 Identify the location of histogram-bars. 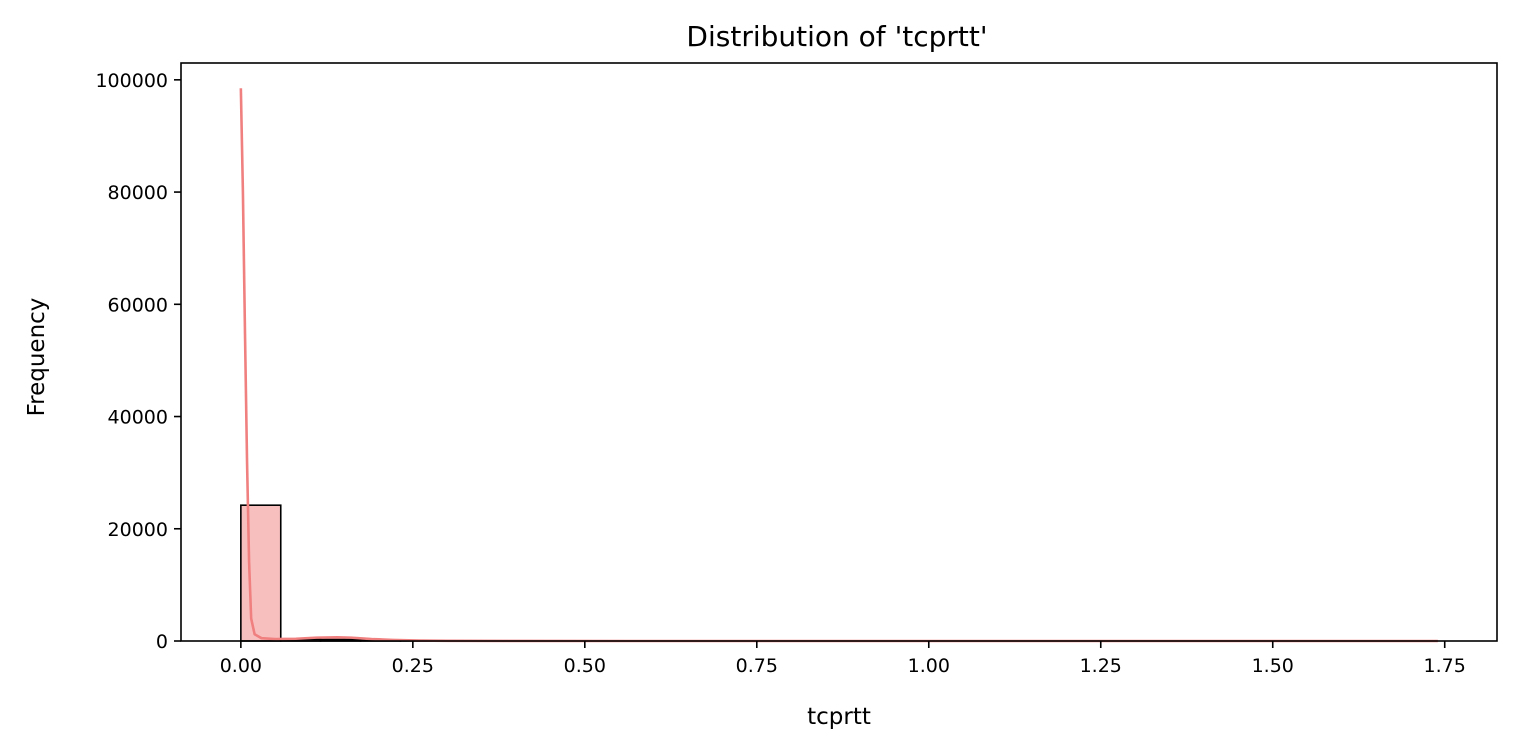
(361, 573).